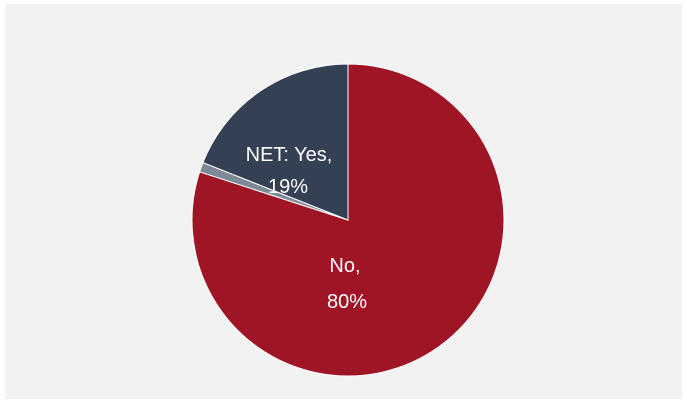 The image size is (687, 401). I want to click on slice-label-no: No,, so click(344, 266).